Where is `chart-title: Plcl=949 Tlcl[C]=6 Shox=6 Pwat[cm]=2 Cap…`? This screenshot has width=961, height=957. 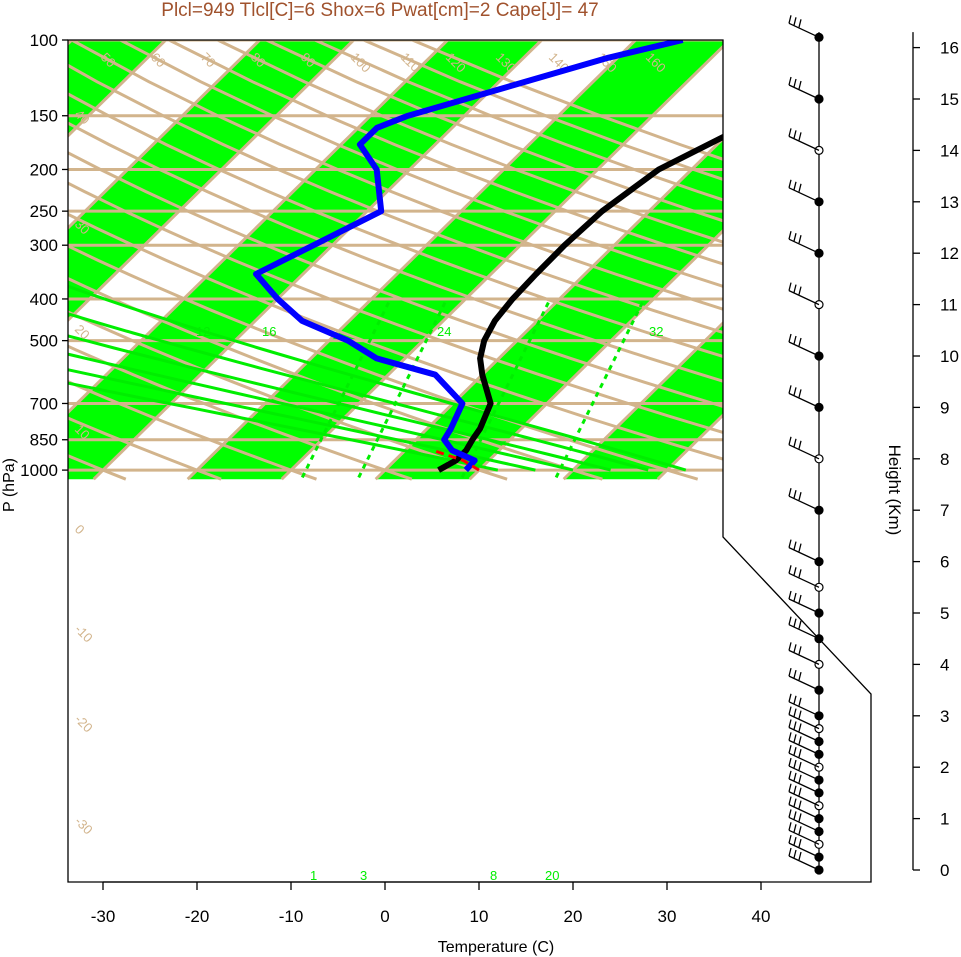
chart-title: Plcl=949 Tlcl[C]=6 Shox=6 Pwat[cm]=2 Cap… is located at coordinates (379, 10).